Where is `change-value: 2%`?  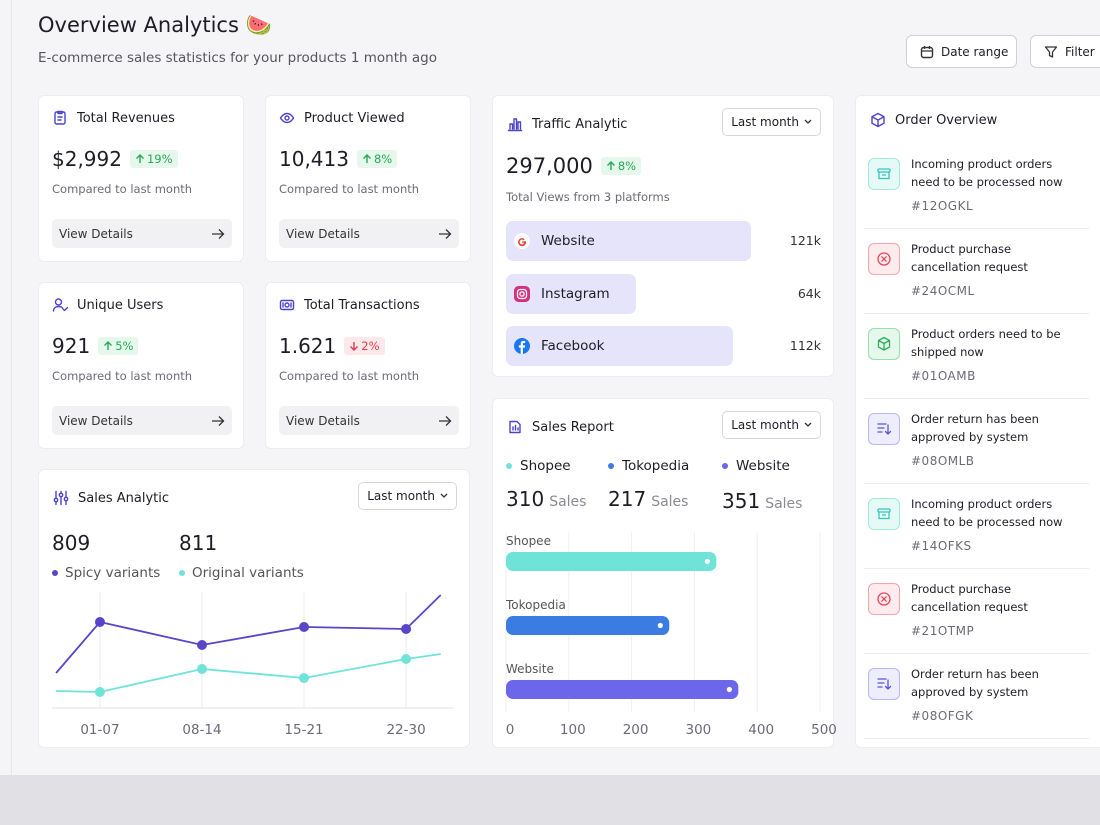
change-value: 2% is located at coordinates (370, 346).